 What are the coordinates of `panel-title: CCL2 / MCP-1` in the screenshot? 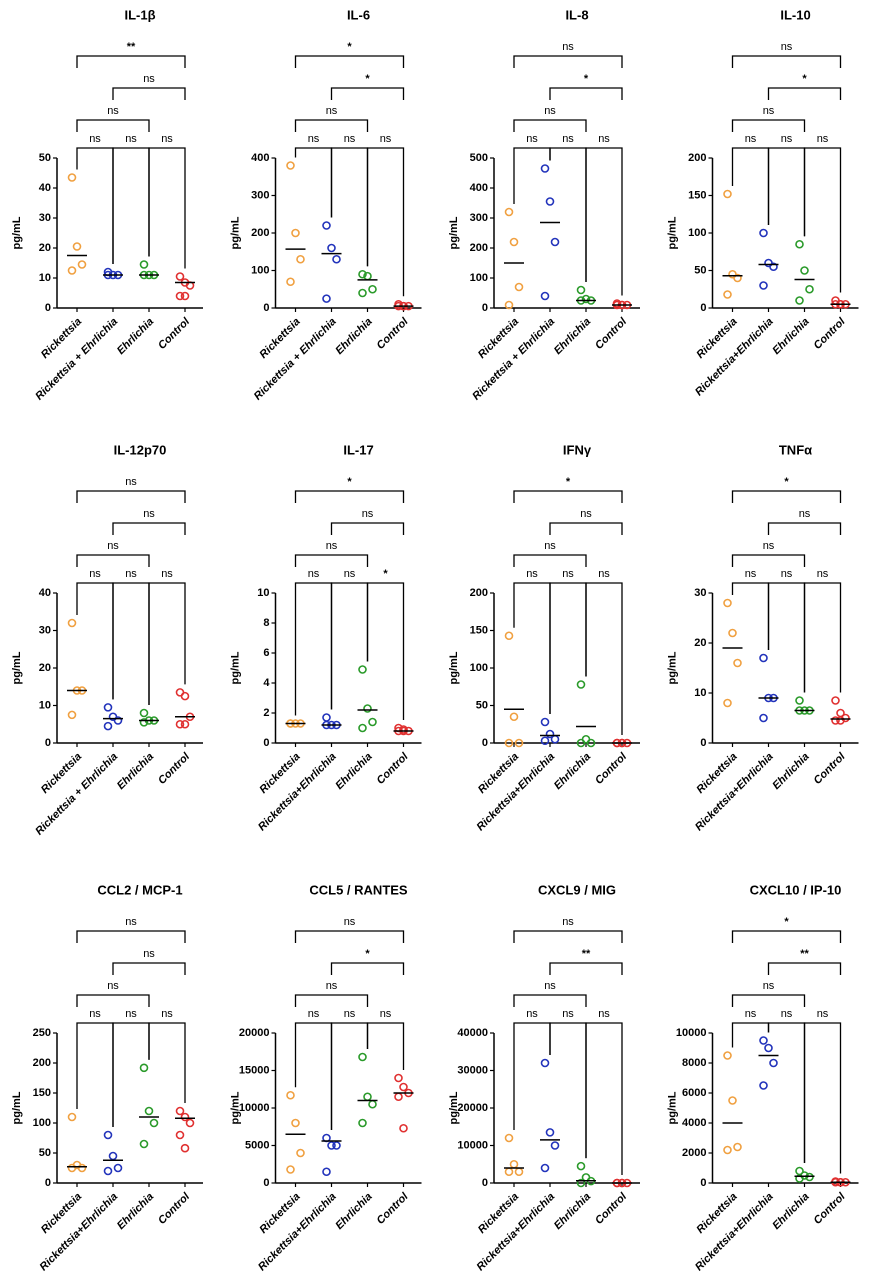 It's located at (139, 889).